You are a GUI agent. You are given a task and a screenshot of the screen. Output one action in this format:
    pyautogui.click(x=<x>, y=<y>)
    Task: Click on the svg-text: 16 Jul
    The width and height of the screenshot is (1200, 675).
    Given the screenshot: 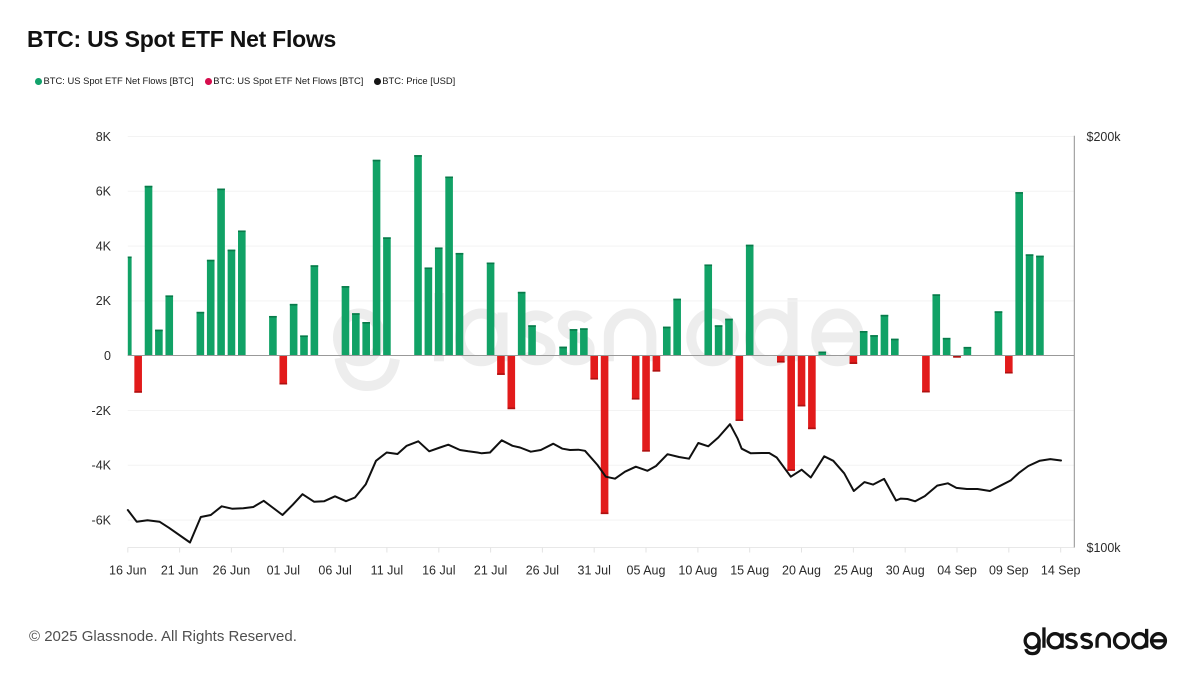 What is the action you would take?
    pyautogui.click(x=438, y=571)
    